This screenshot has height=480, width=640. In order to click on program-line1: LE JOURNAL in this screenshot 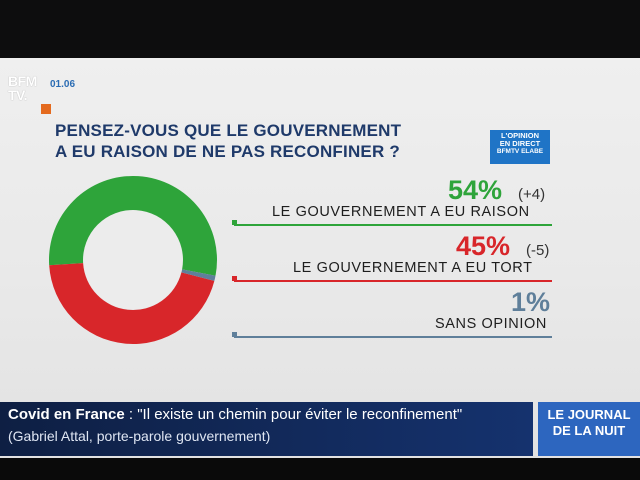, I will do `click(589, 414)`.